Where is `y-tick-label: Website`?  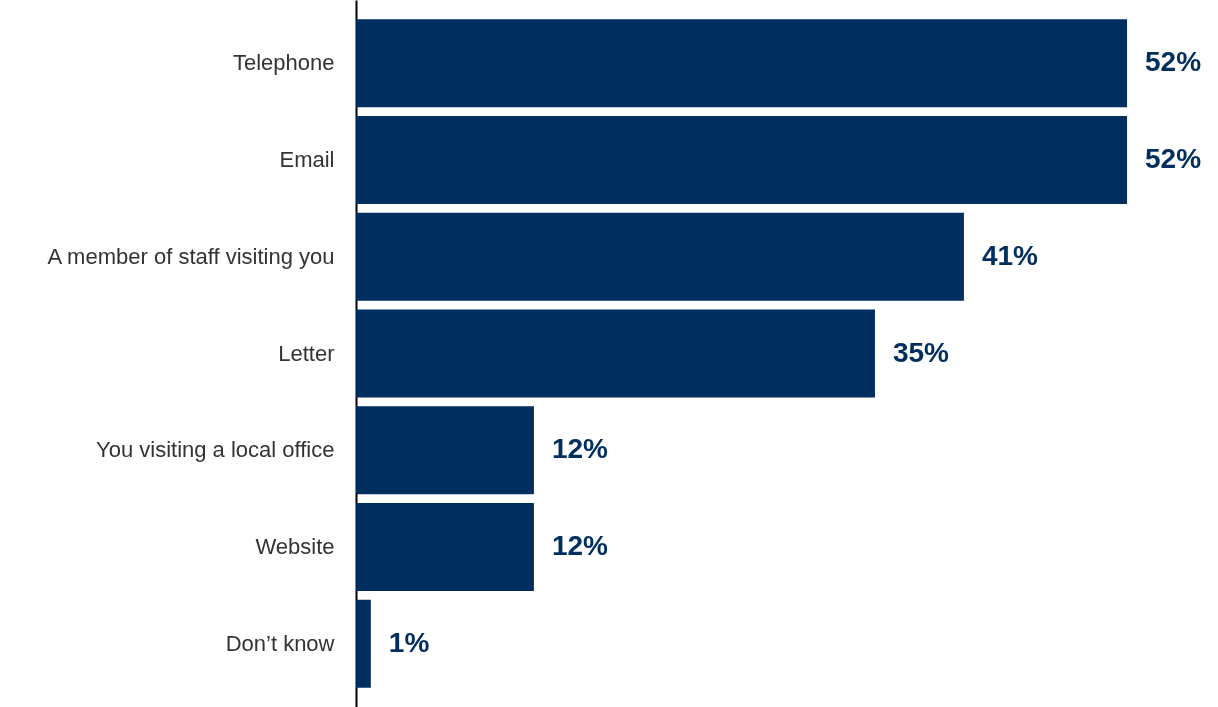
y-tick-label: Website is located at coordinates (295, 546).